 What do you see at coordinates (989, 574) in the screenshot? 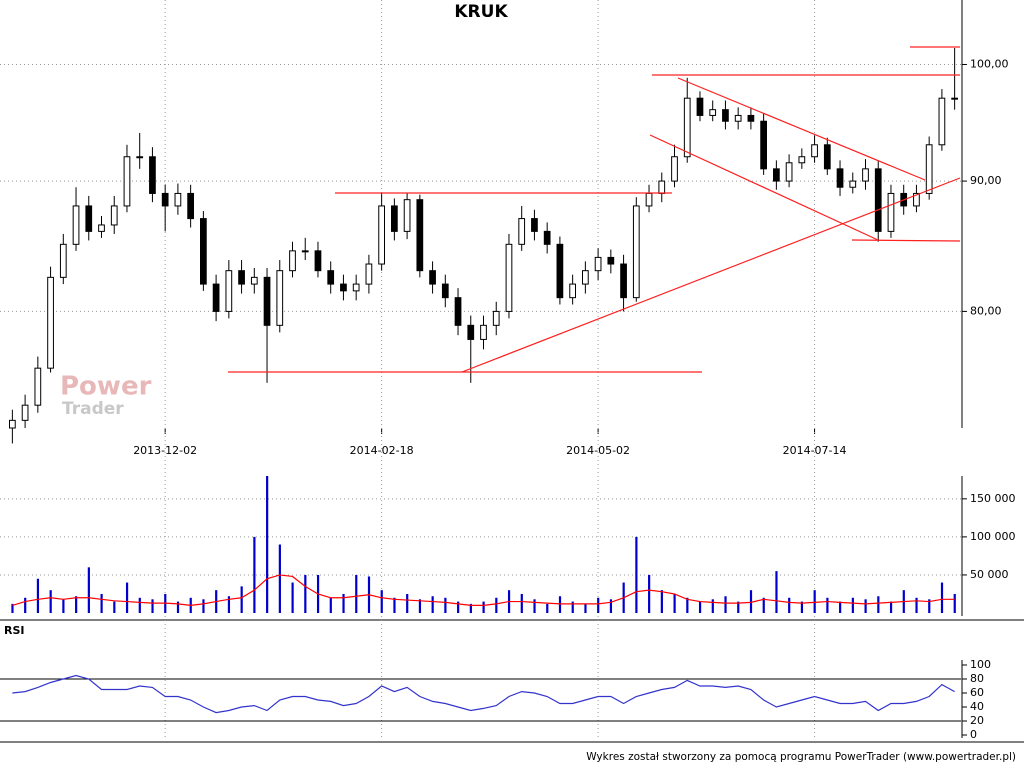
I see `y-tick-label: 50 000` at bounding box center [989, 574].